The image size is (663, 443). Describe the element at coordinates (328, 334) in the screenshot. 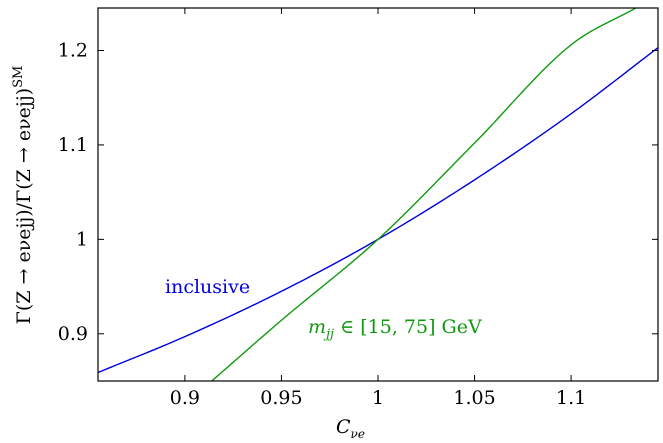

I see `annotation-mjj-subscript: jj` at that location.